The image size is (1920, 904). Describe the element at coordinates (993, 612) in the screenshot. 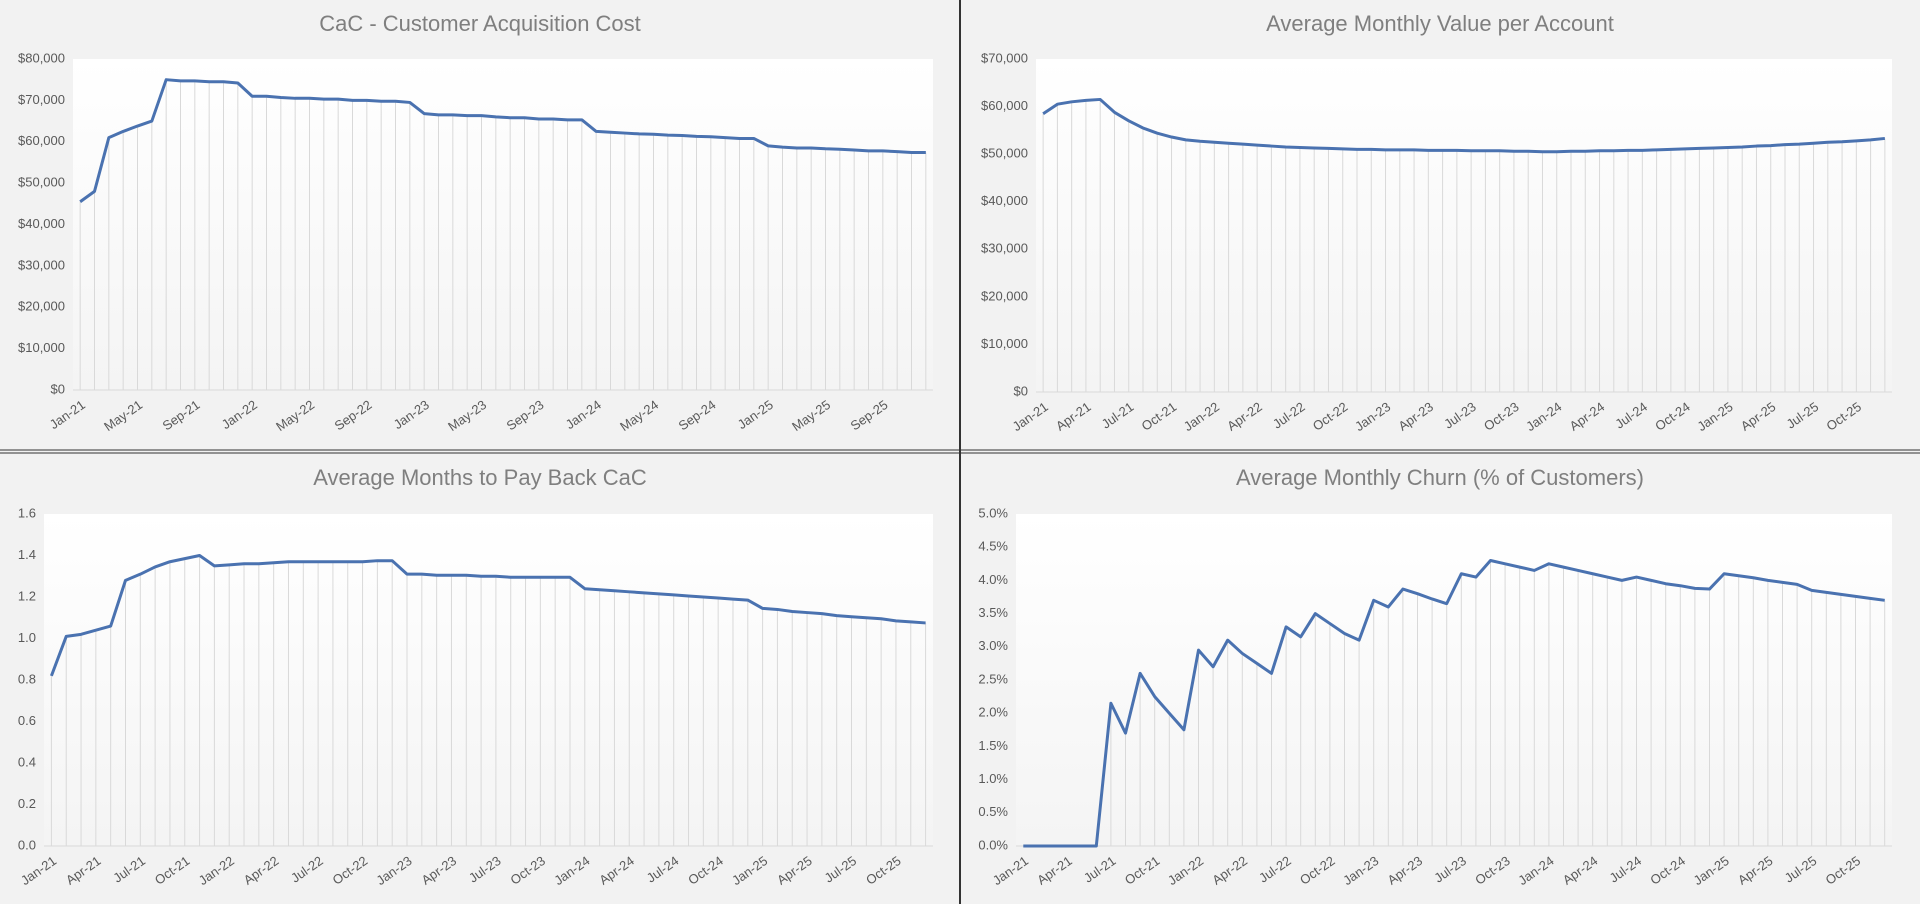

I see `y-tick-label: 3.5%` at that location.